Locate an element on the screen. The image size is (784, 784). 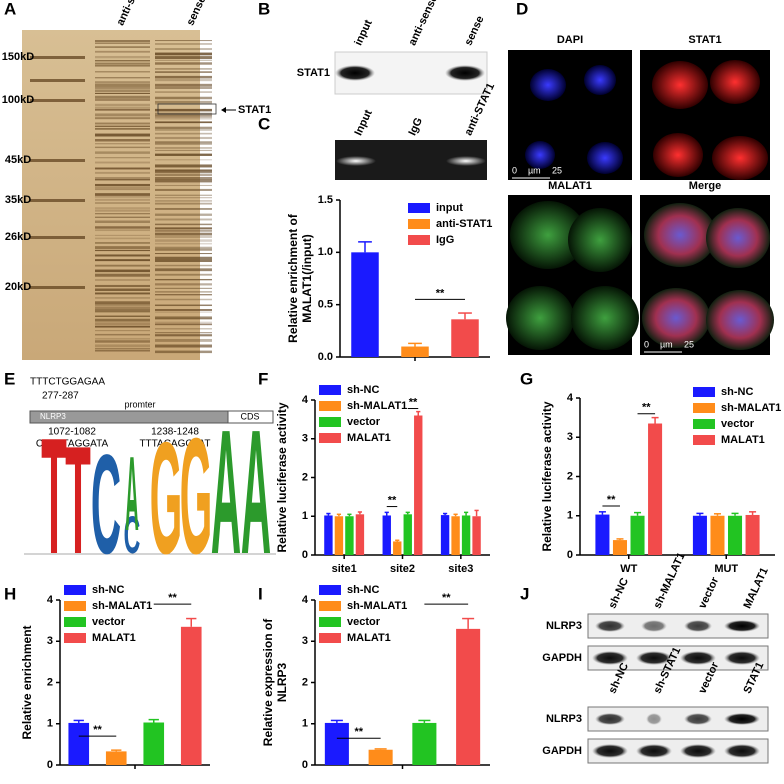
x-tick-label: site3 is located at coordinates (460, 569).